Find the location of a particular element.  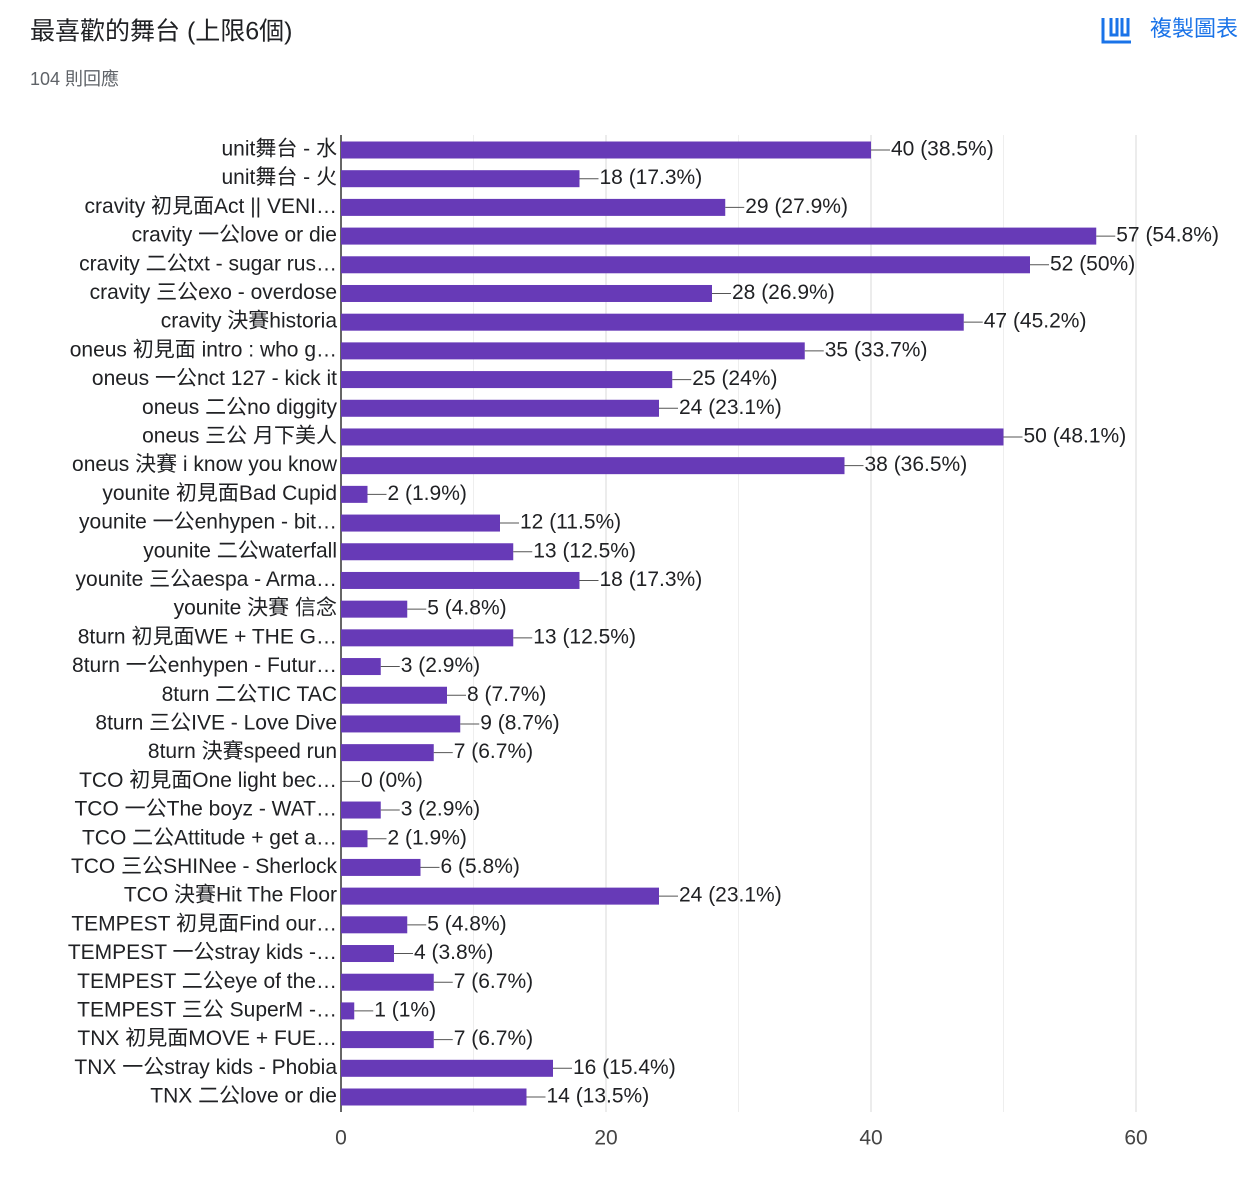

value-label: 52 (50%) is located at coordinates (1092, 263).